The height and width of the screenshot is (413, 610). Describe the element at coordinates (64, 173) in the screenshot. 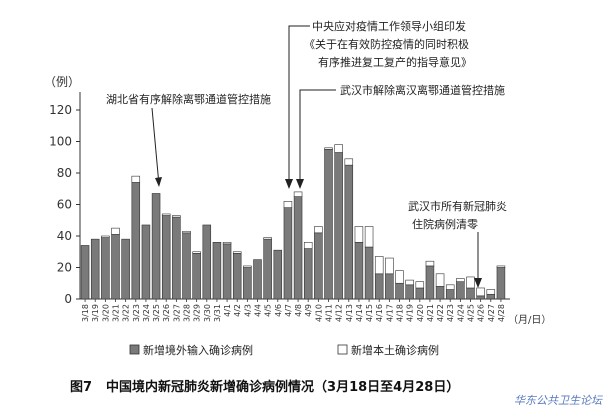

I see `y-tick-label: 80` at that location.